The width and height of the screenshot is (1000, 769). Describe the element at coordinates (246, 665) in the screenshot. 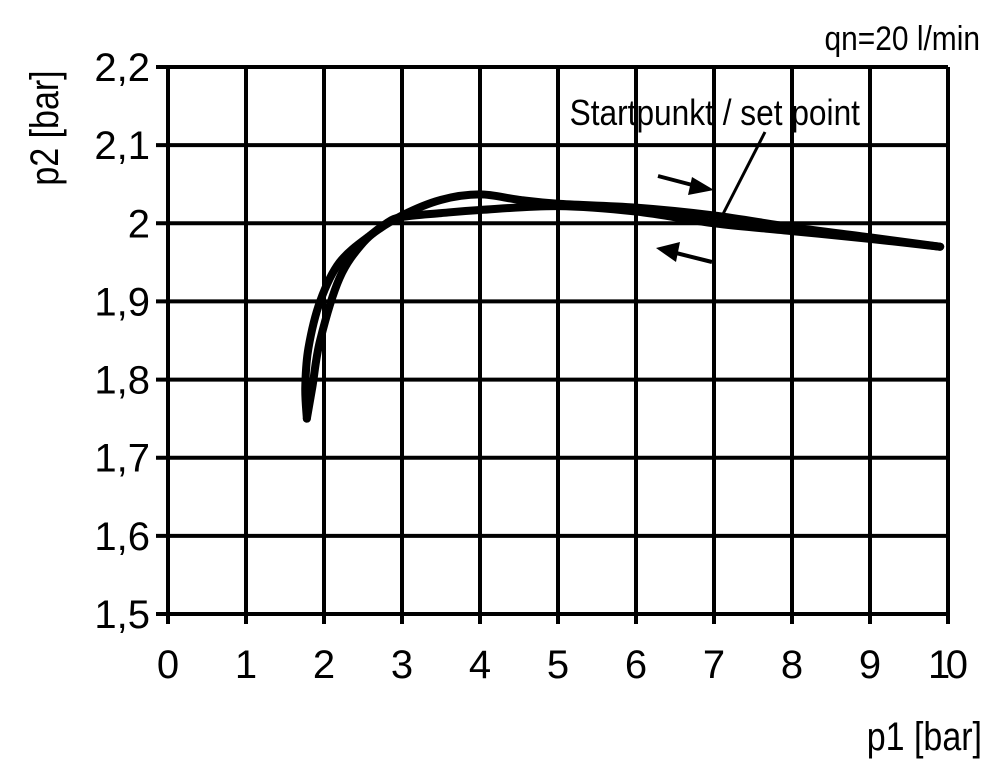

I see `x-tick-label: 1` at that location.